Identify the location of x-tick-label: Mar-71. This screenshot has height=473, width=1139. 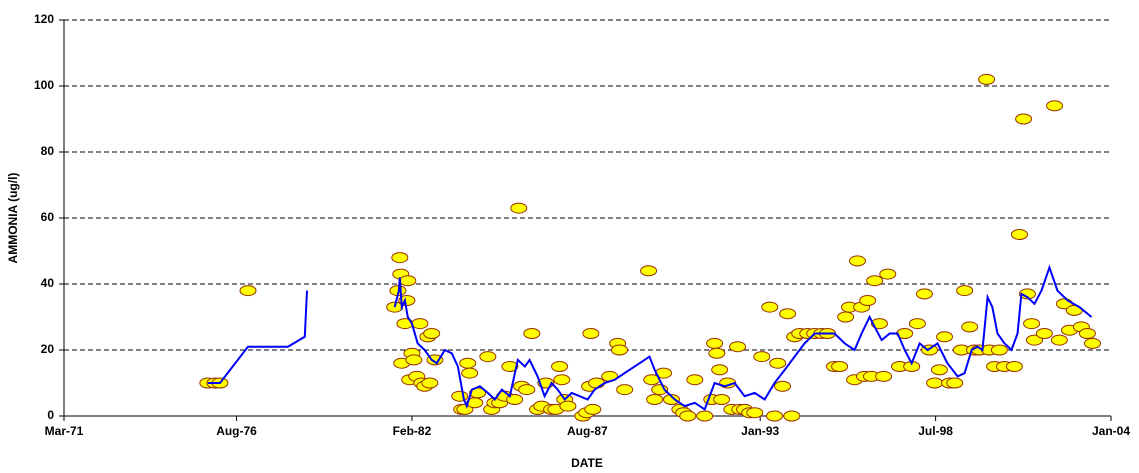
(64, 431).